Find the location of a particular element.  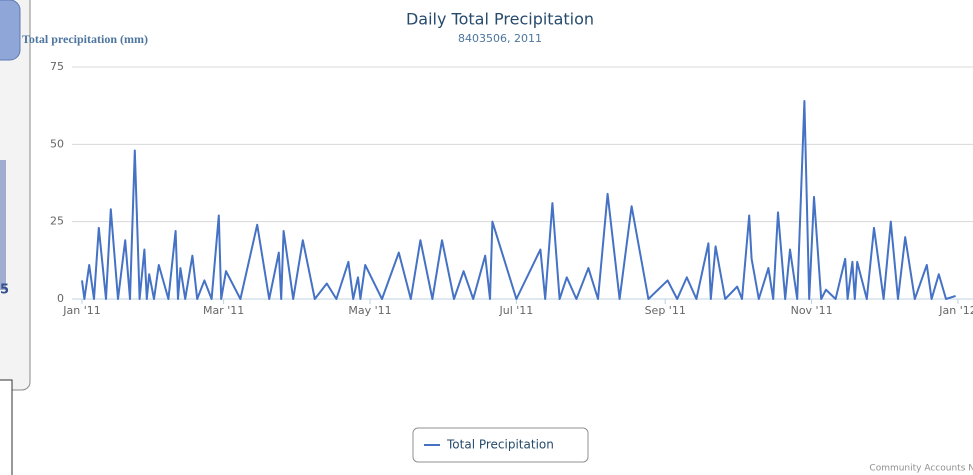

y-tick-label: 25 is located at coordinates (57, 221).